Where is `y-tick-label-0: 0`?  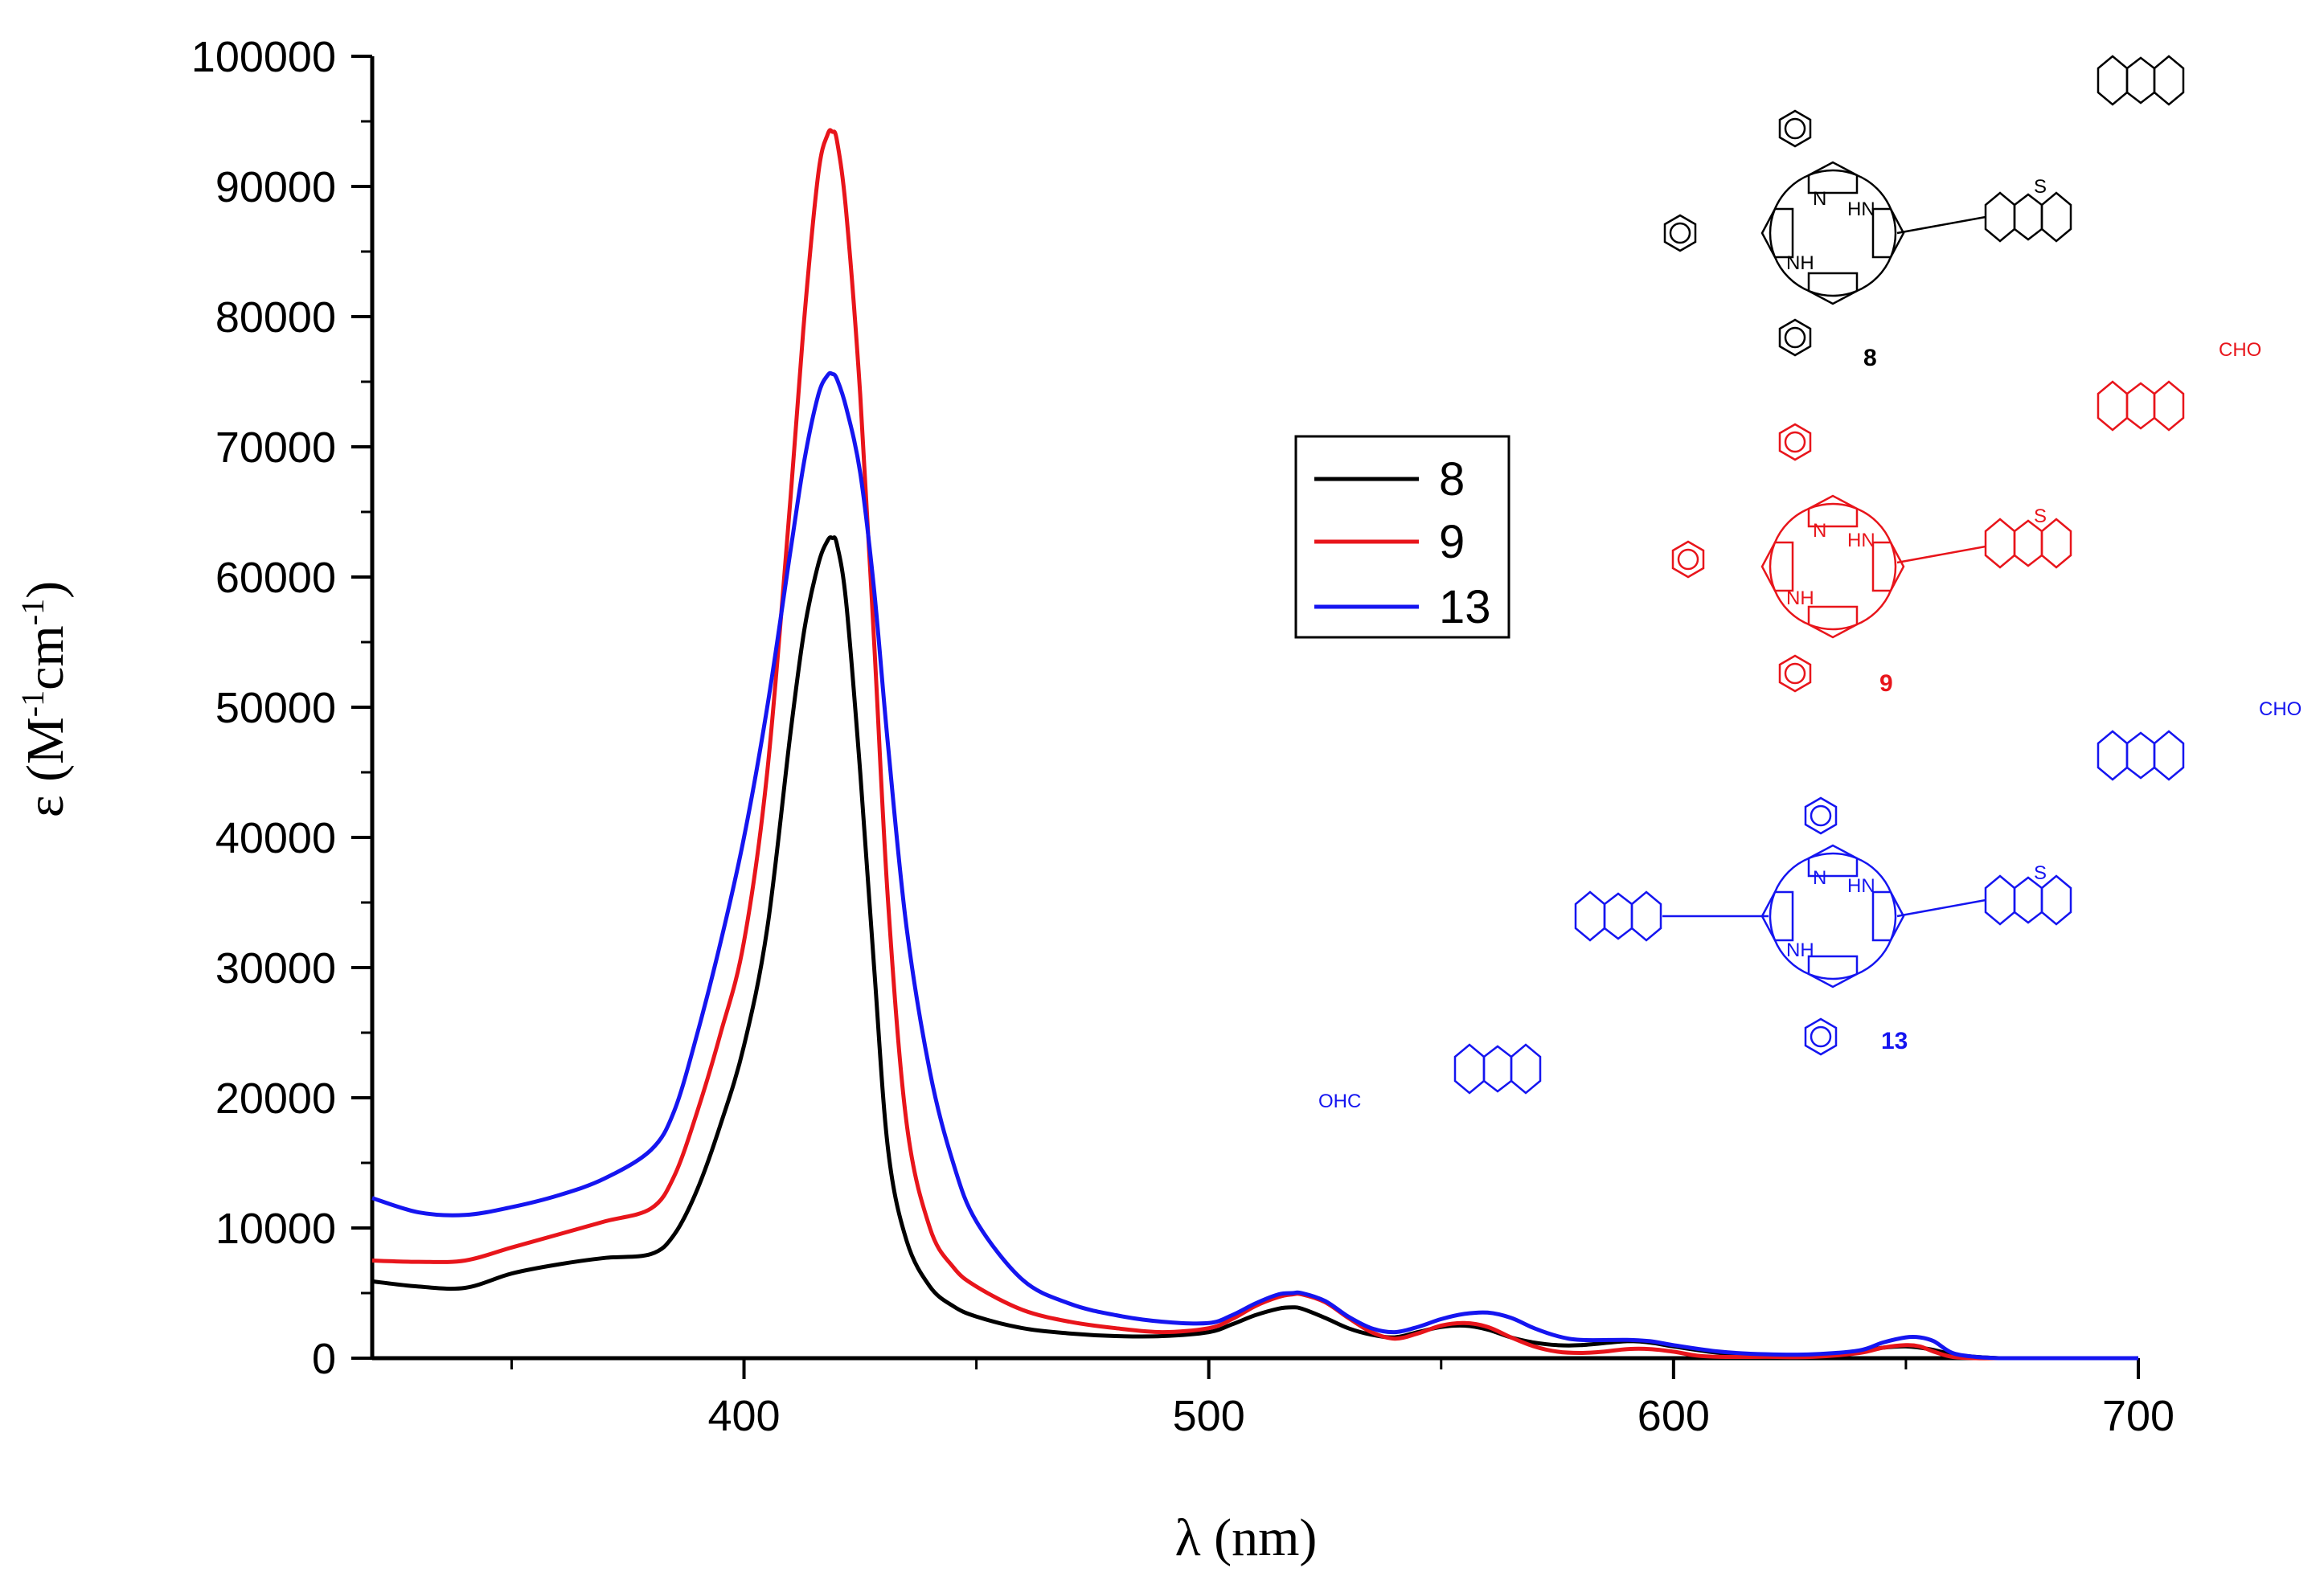 y-tick-label-0: 0 is located at coordinates (324, 1359).